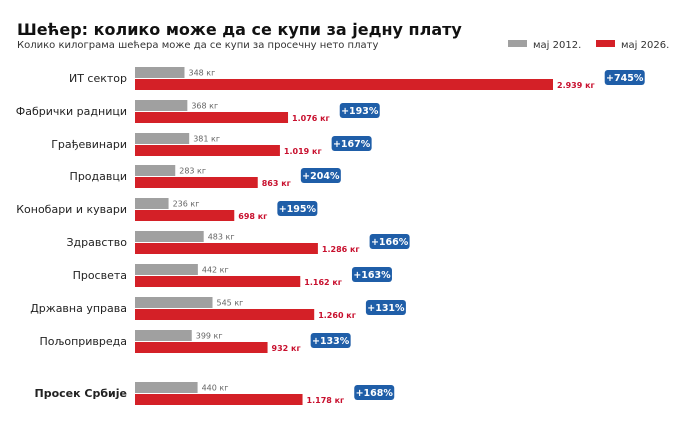  I want to click on legend-item-2012: мај 2012., so click(544, 45).